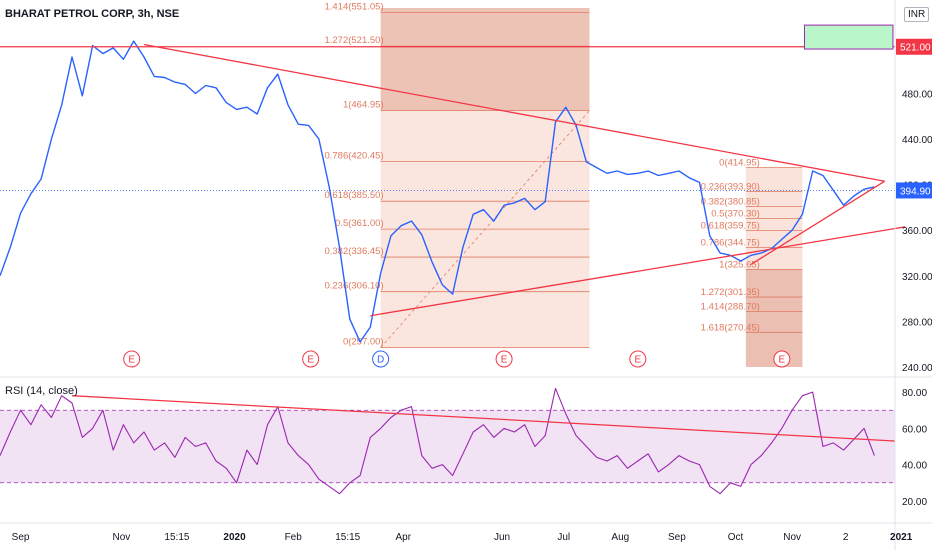 The width and height of the screenshot is (932, 550). What do you see at coordinates (638, 271) in the screenshot?
I see `ascending-trendline` at bounding box center [638, 271].